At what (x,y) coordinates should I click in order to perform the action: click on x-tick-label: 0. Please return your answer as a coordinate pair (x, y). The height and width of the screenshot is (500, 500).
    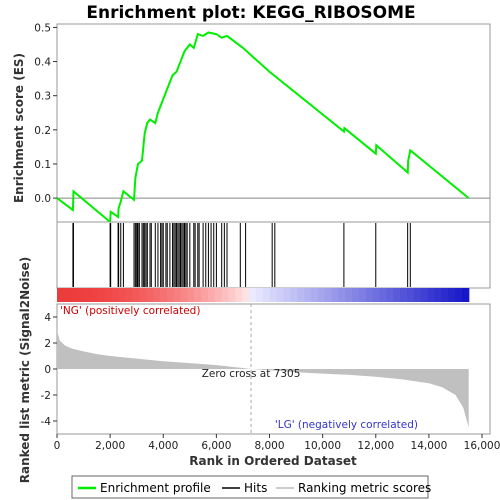
    Looking at the image, I should click on (57, 446).